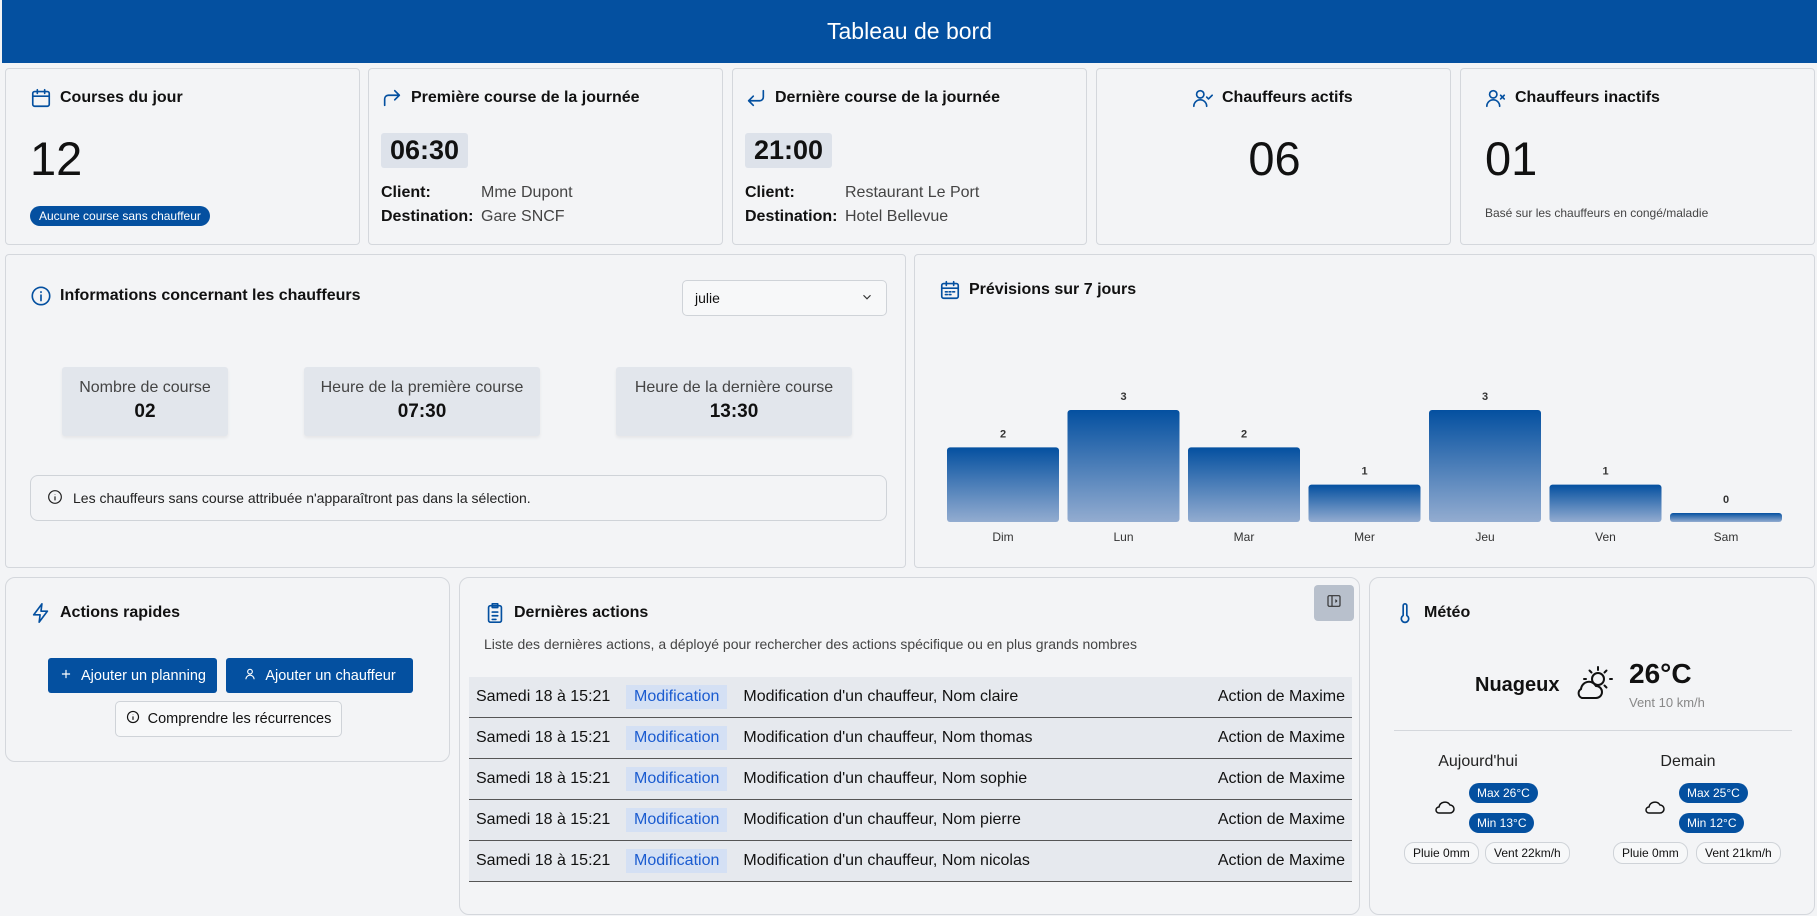 This screenshot has width=1817, height=916. Describe the element at coordinates (1594, 686) in the screenshot. I see `partly-cloudy-icon` at that location.